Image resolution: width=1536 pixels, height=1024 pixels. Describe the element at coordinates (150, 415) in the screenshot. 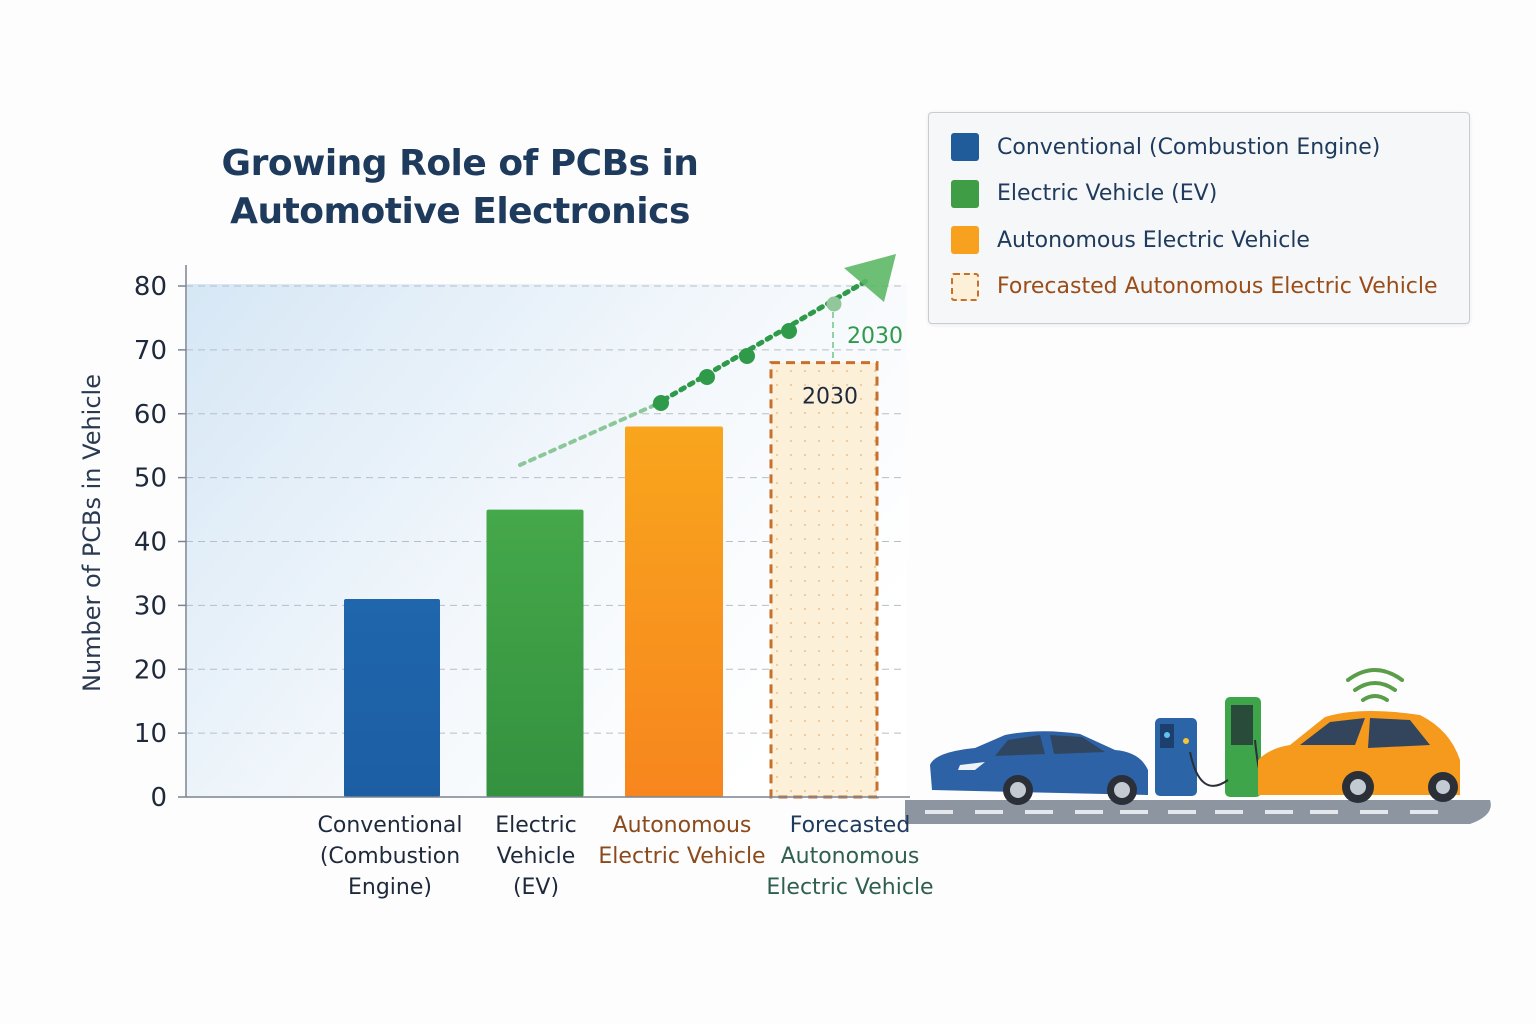

I see `y-tick-label: 60` at that location.